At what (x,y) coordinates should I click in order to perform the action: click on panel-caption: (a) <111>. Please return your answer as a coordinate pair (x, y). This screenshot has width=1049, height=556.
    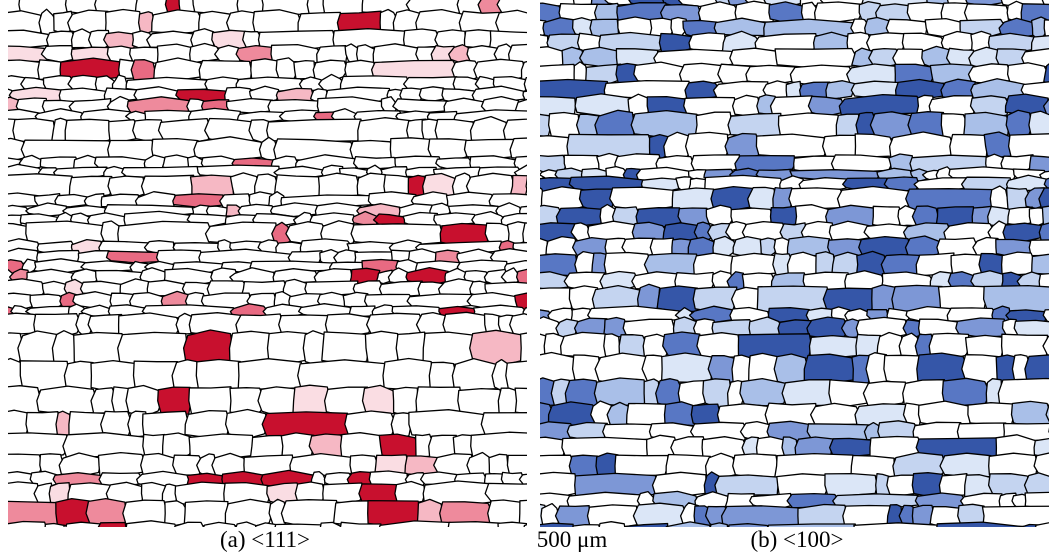
    Looking at the image, I should click on (265, 539).